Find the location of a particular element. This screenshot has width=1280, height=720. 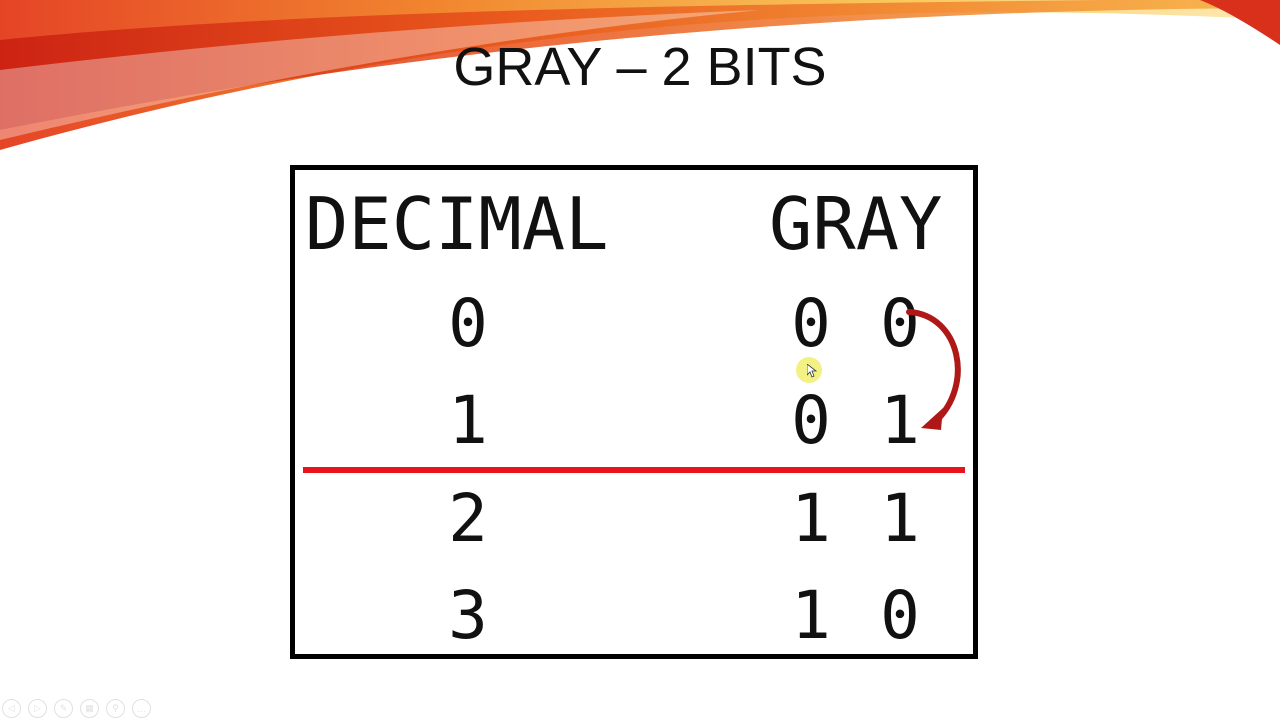

previous-icon: ◁ is located at coordinates (11, 708).